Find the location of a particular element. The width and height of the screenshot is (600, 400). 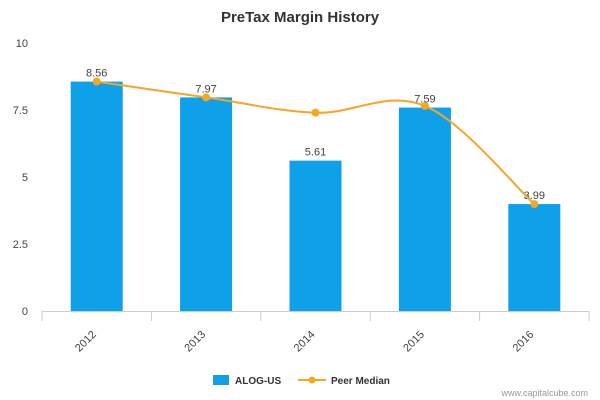

chart-title: PreTax Margin History is located at coordinates (300, 17).